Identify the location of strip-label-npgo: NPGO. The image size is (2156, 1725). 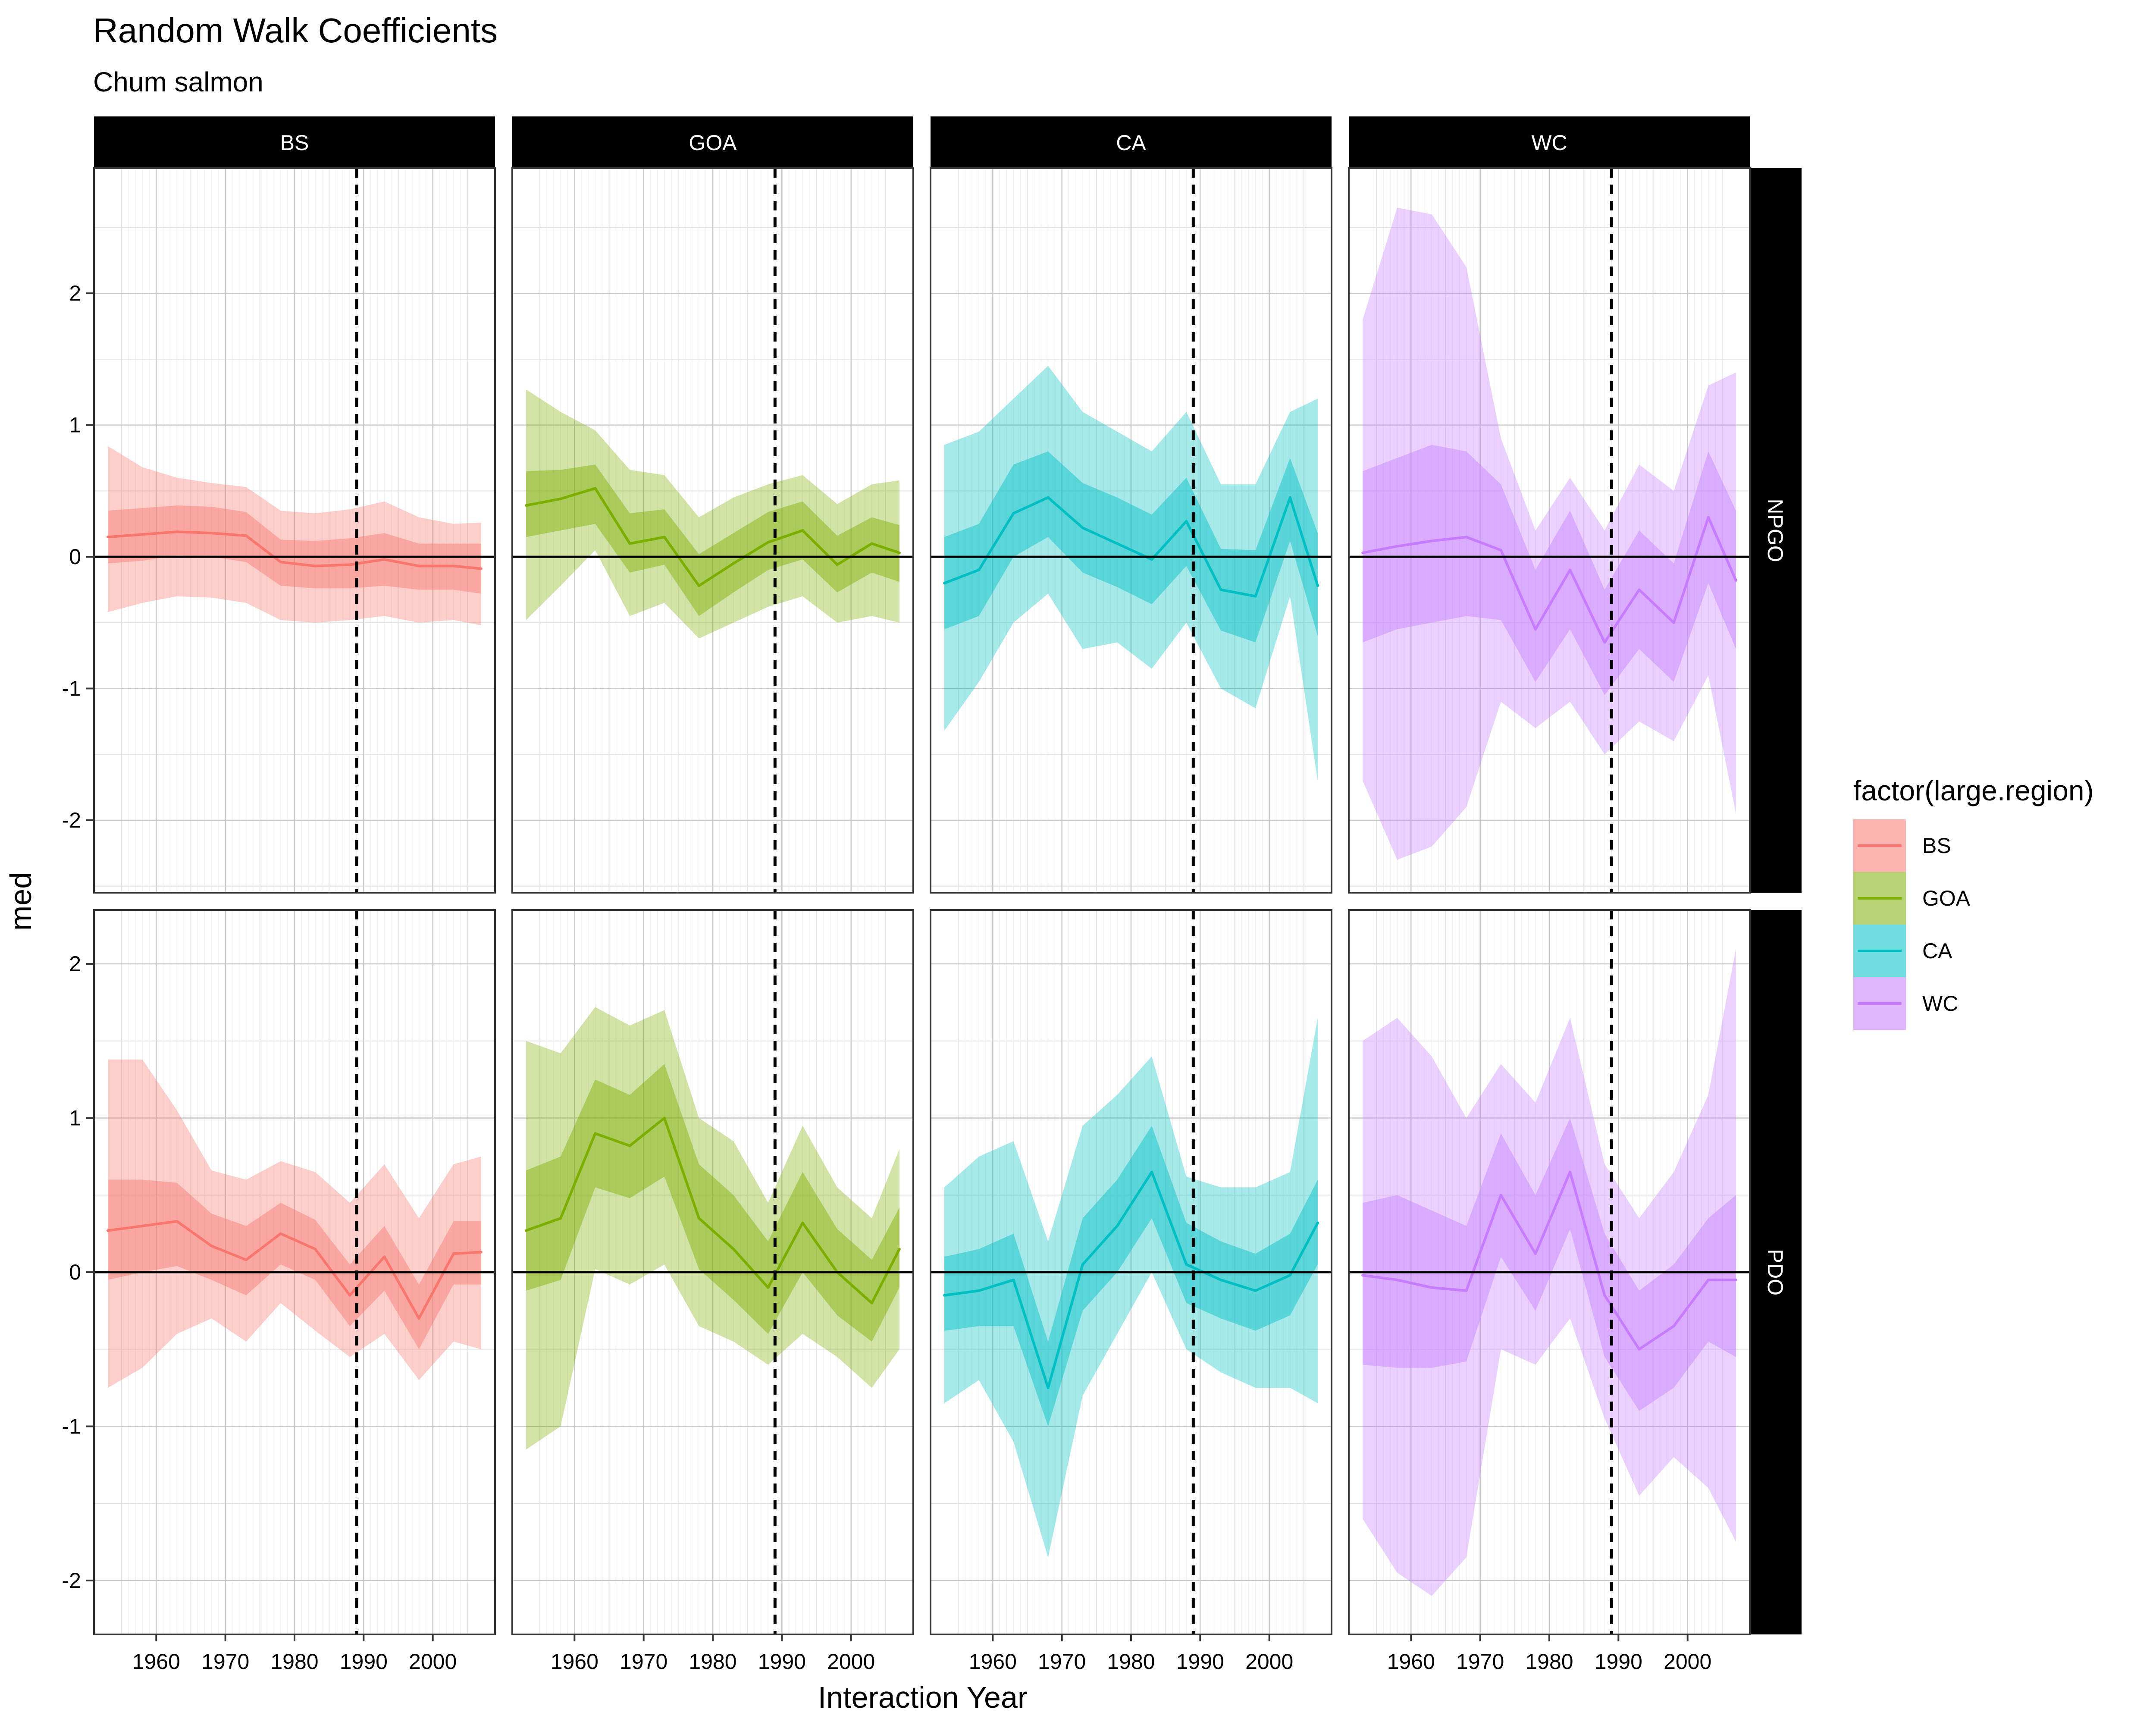
(1775, 531).